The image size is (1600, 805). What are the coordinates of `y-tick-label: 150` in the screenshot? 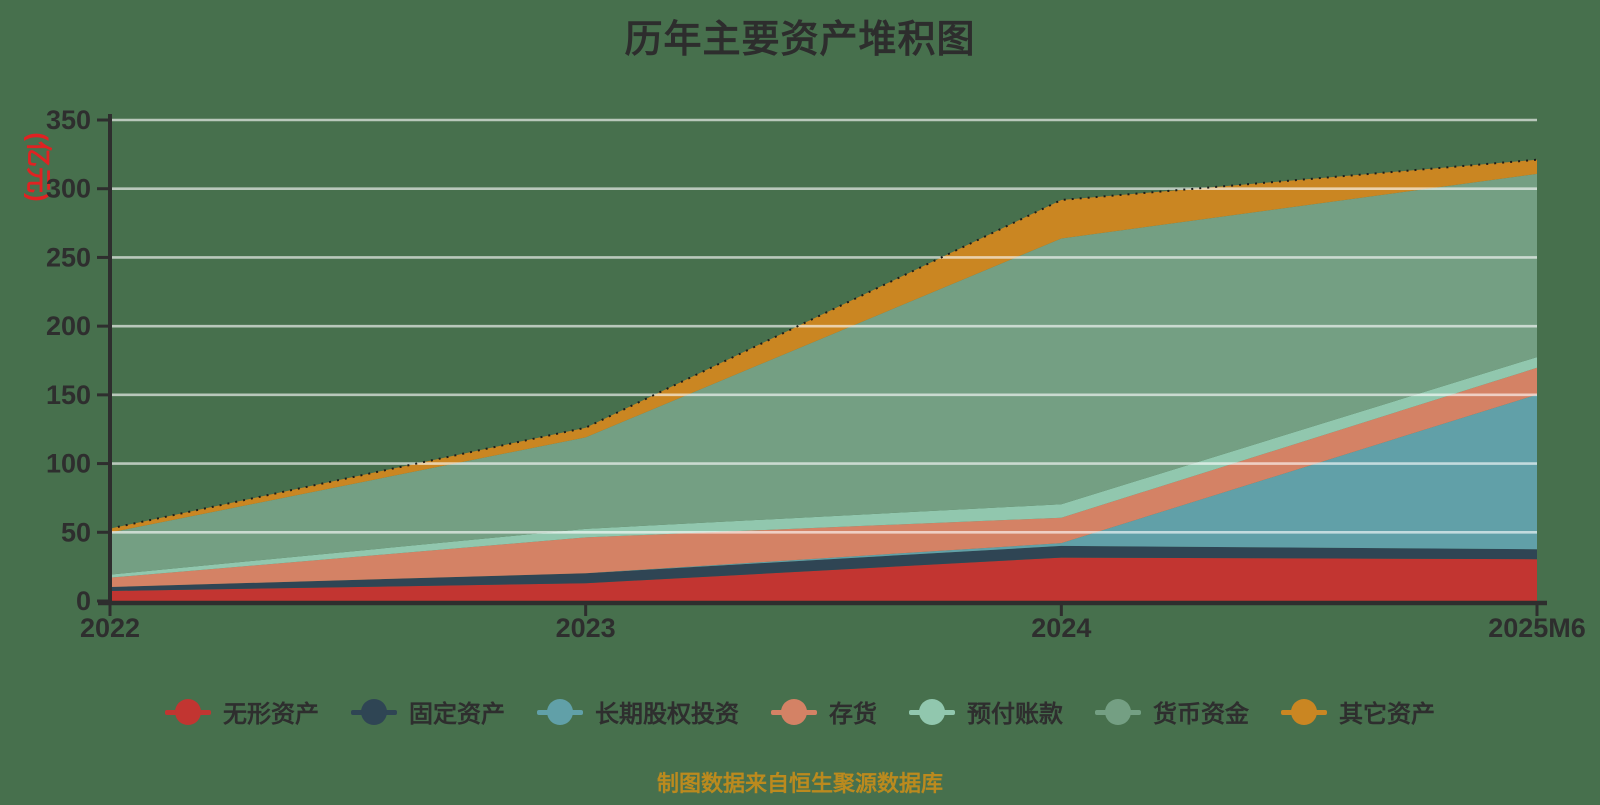 It's located at (68, 395).